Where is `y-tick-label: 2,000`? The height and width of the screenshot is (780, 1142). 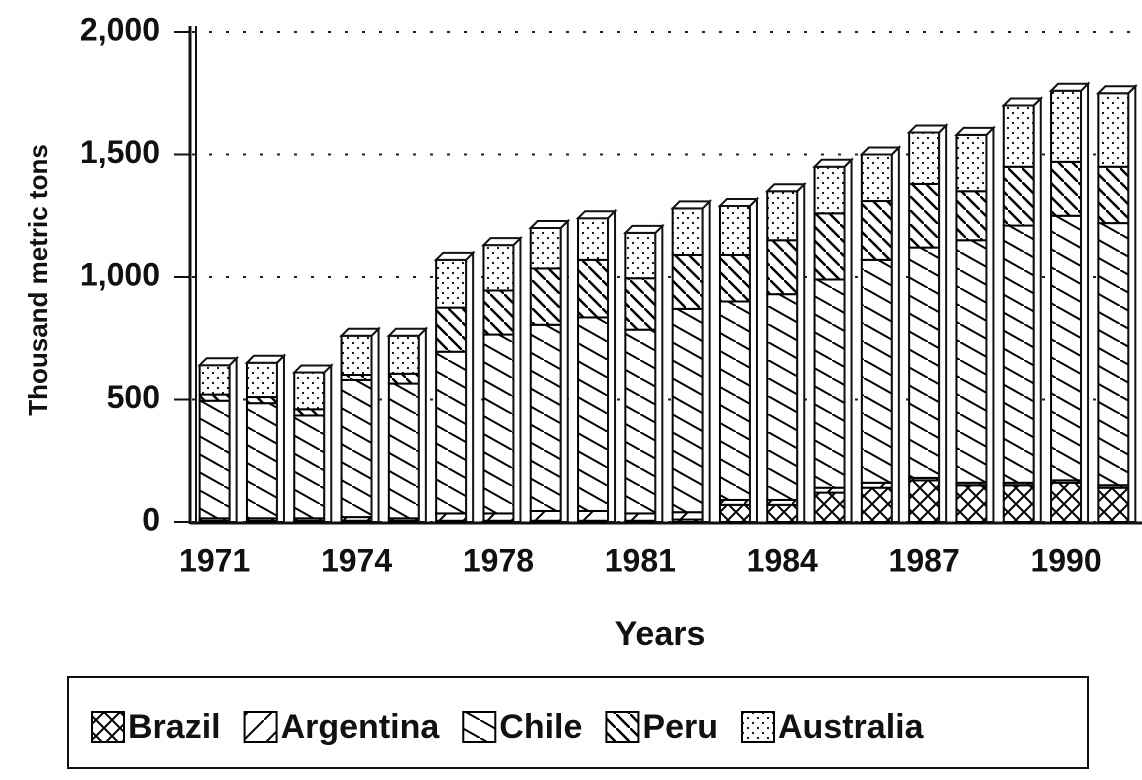
y-tick-label: 2,000 is located at coordinates (120, 29).